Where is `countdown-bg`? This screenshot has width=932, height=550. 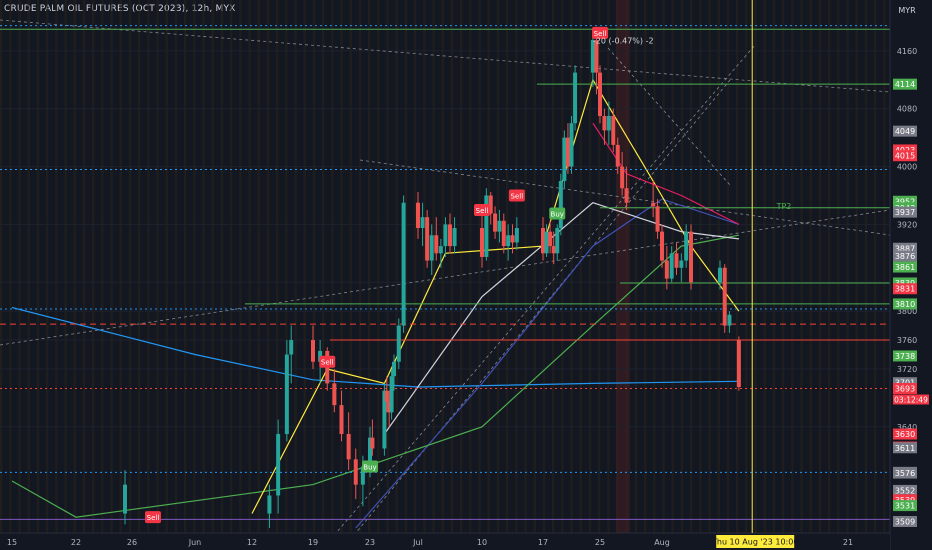 countdown-bg is located at coordinates (911, 399).